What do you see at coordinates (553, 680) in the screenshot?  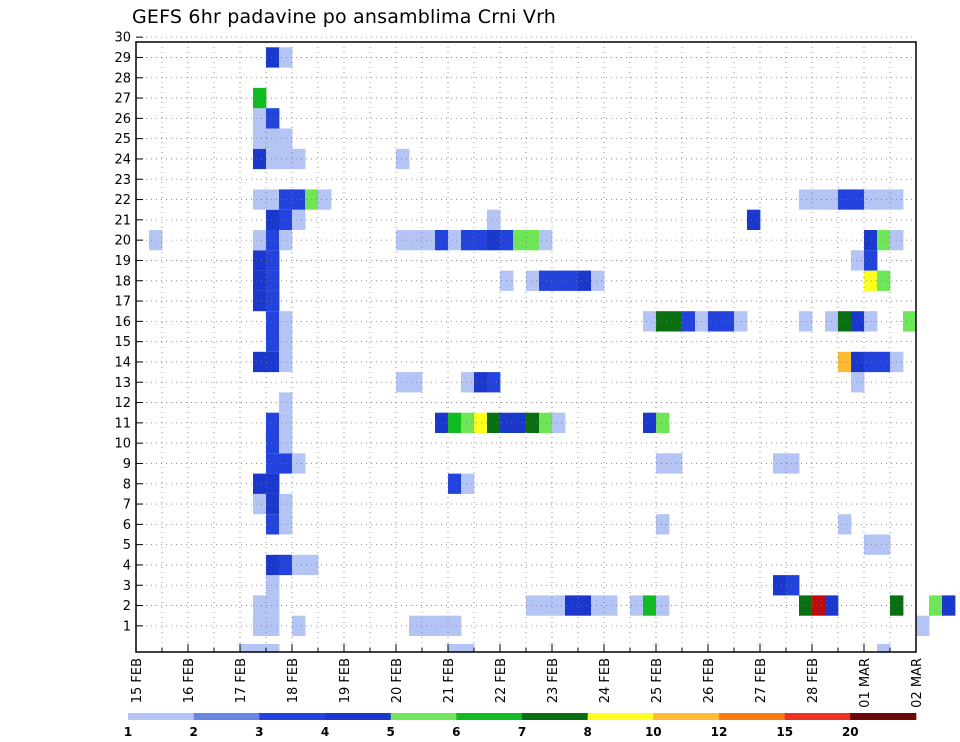 I see `x-tick-label: 23 FEB` at bounding box center [553, 680].